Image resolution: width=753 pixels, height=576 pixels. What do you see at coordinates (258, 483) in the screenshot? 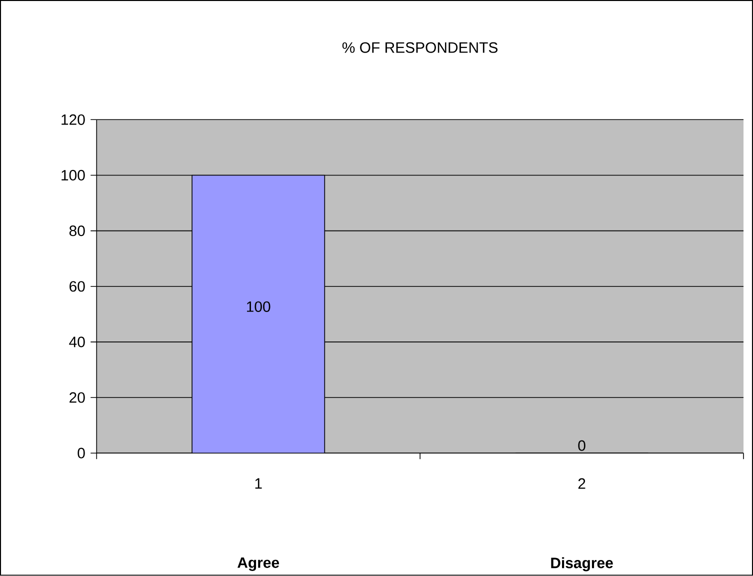
I see `x-tick-label: 1` at bounding box center [258, 483].